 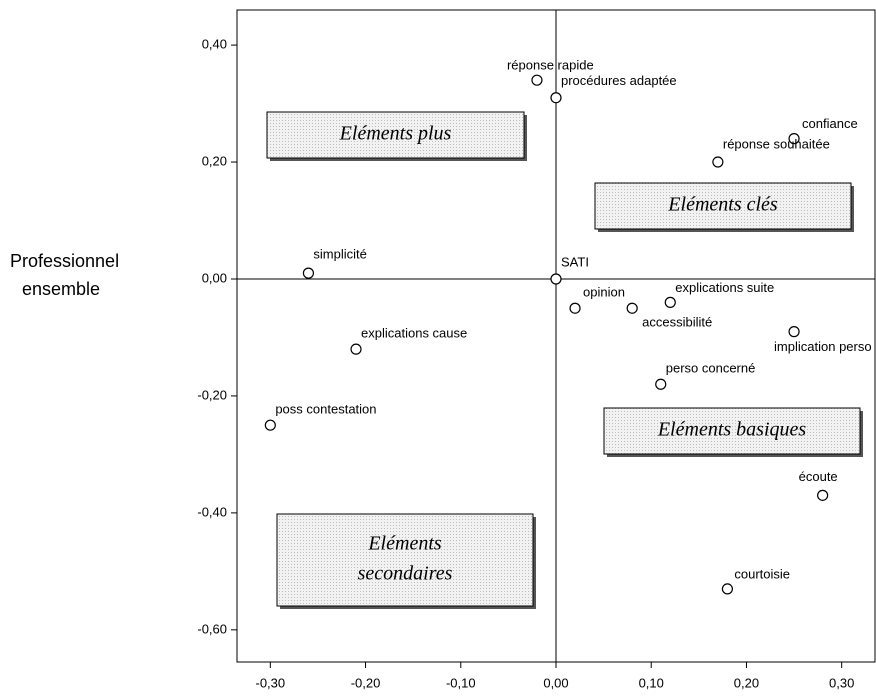 I want to click on x-tick-label: -0,10, so click(x=461, y=682).